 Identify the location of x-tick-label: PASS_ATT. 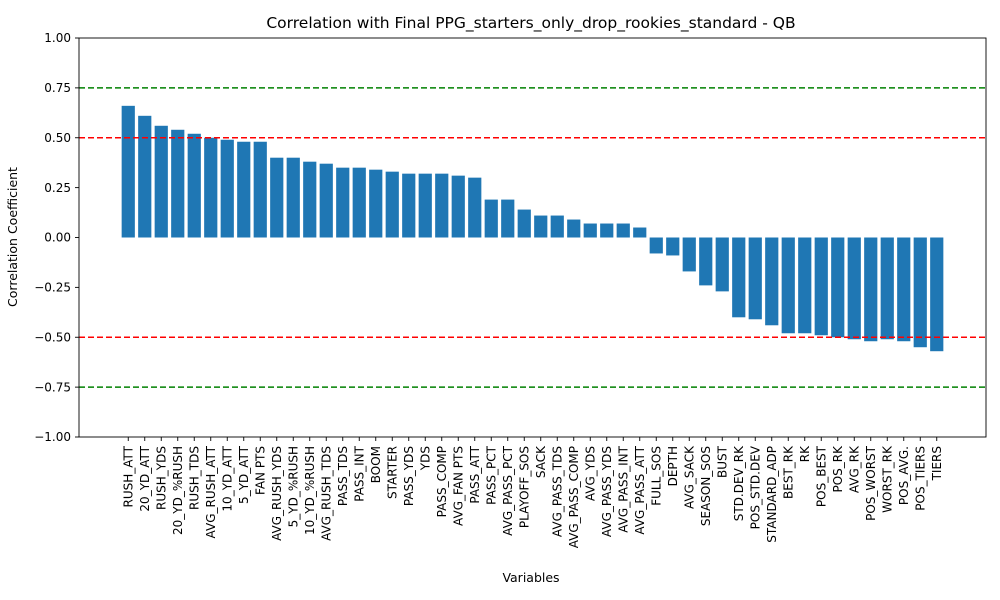
(475, 474).